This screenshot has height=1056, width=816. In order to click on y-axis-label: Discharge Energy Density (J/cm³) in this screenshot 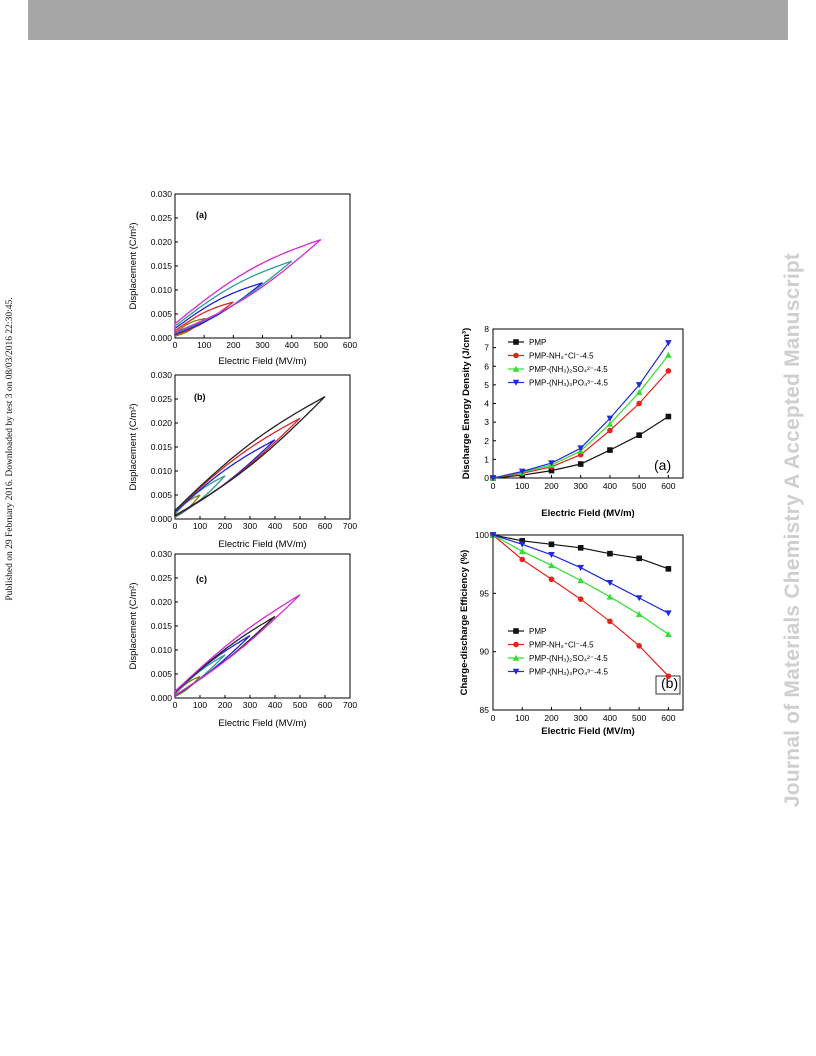, I will do `click(466, 404)`.